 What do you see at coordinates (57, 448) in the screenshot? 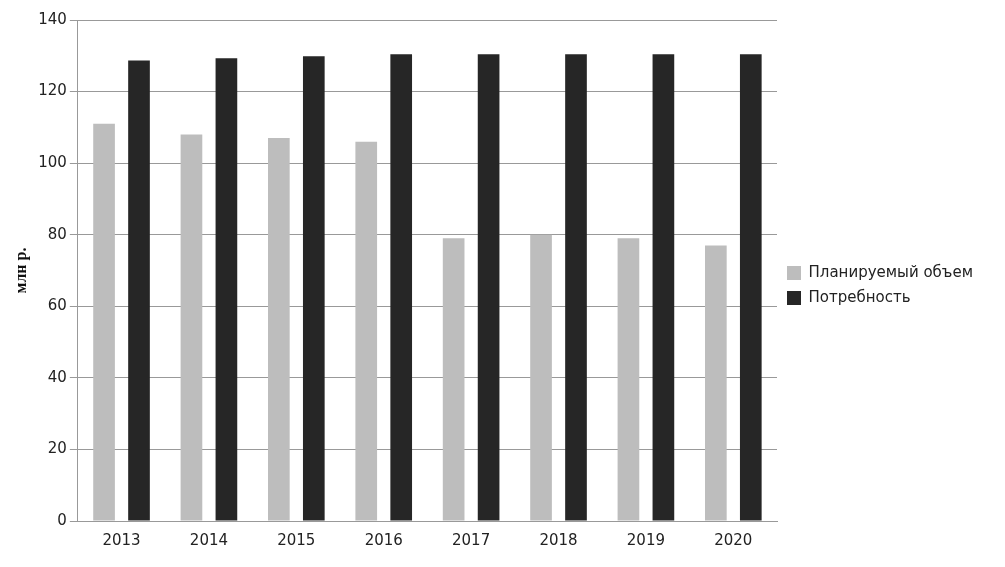
I see `y-tick-label: 20` at bounding box center [57, 448].